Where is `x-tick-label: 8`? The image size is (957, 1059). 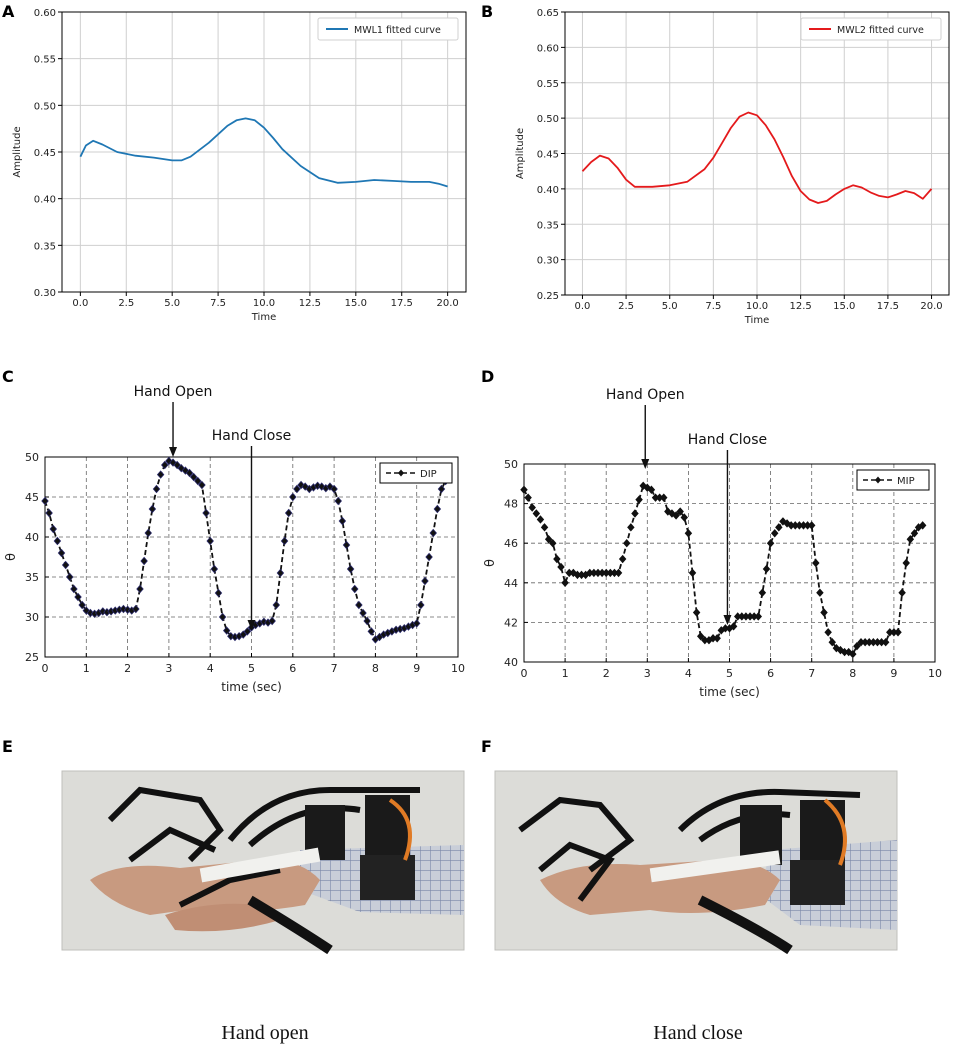 x-tick-label: 8 is located at coordinates (852, 673).